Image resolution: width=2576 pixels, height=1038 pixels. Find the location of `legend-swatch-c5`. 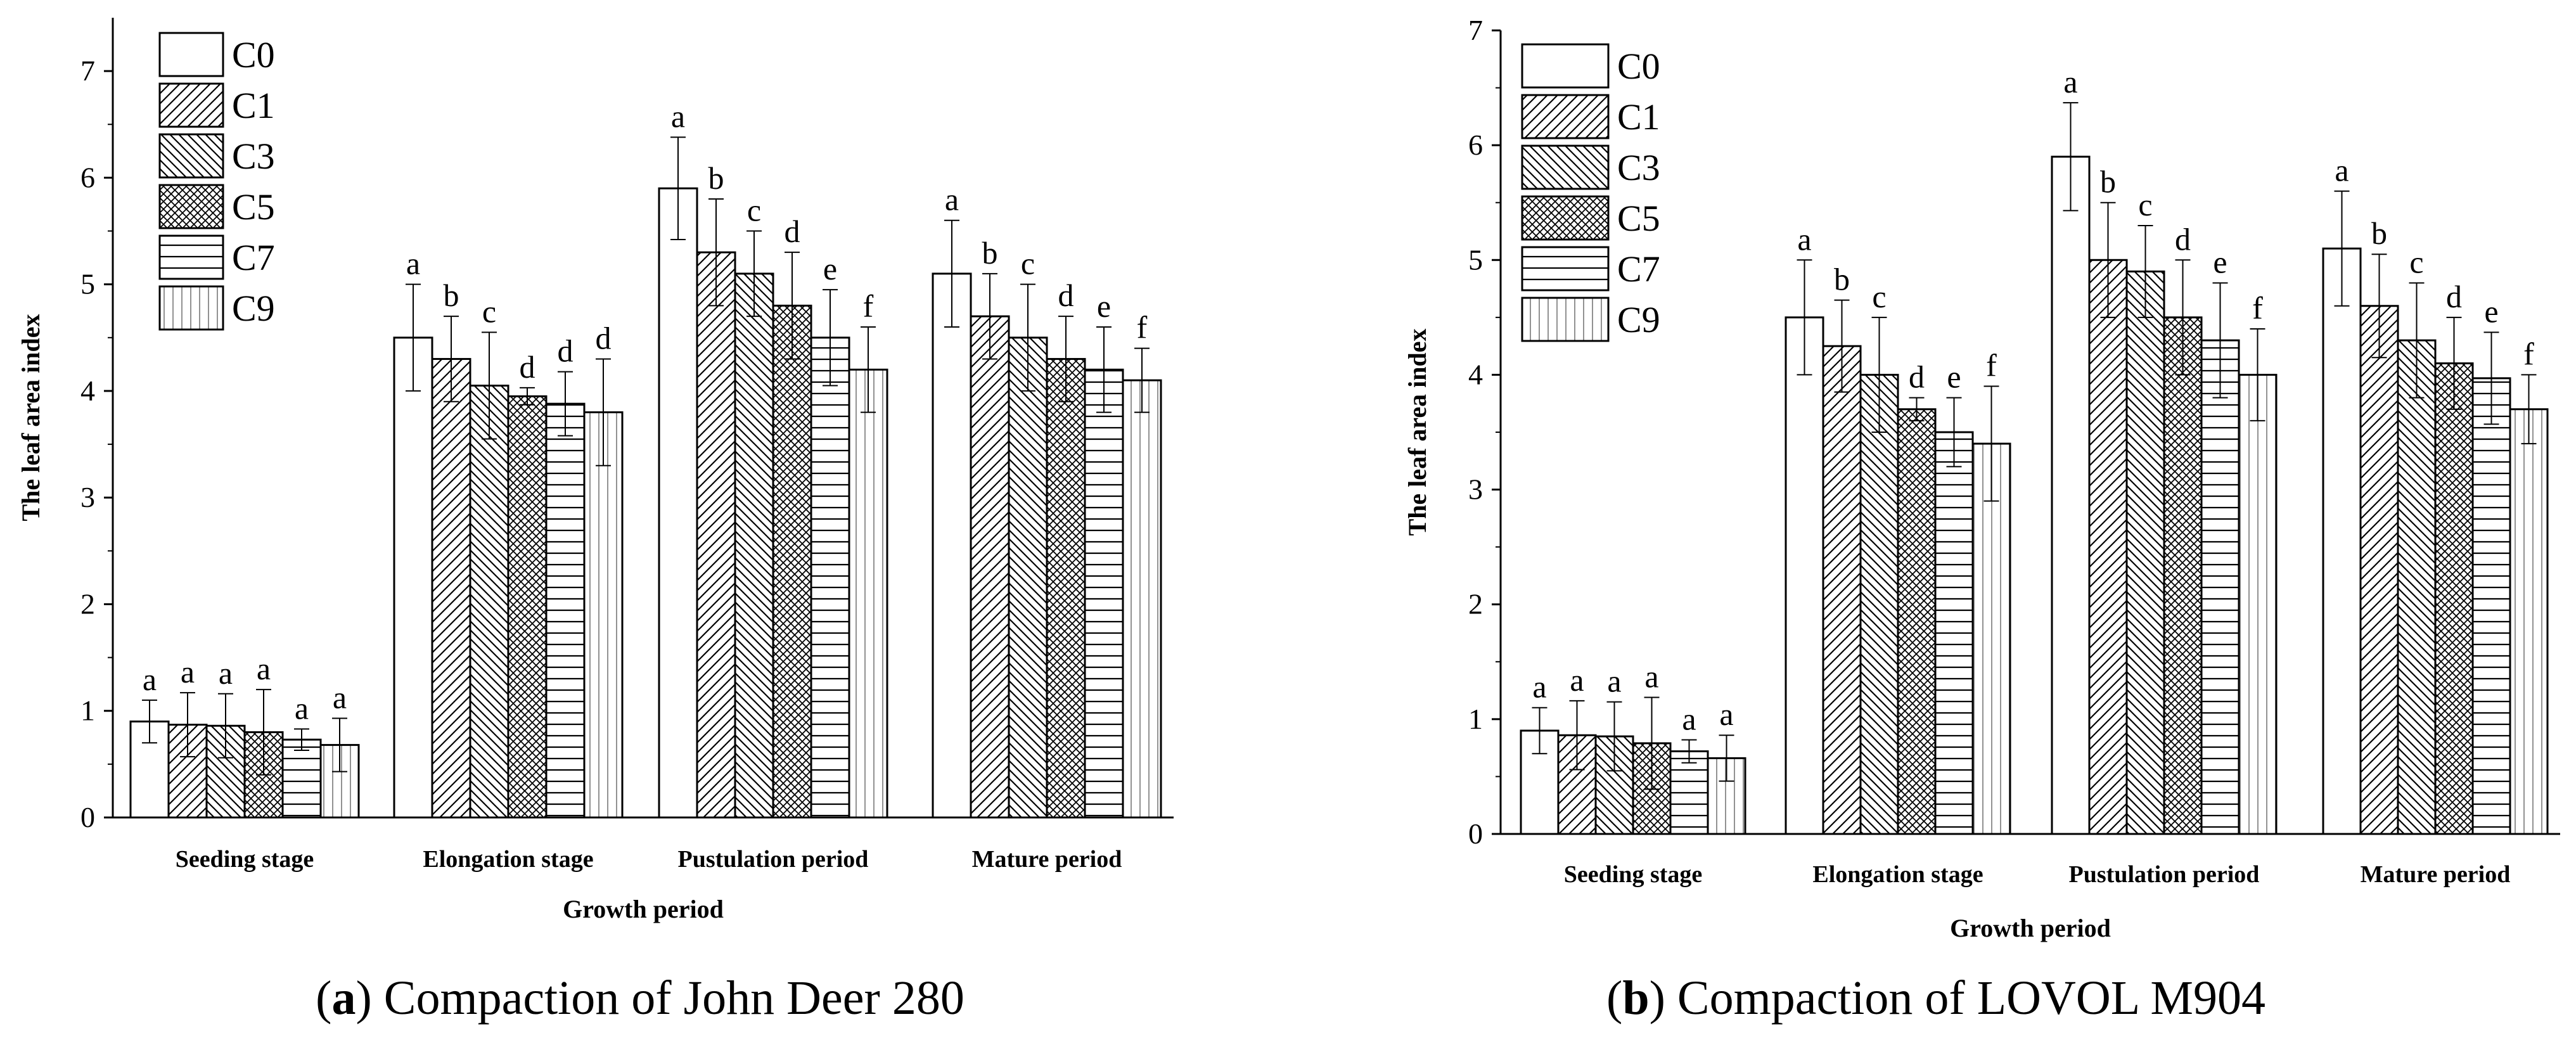

legend-swatch-c5 is located at coordinates (1565, 218).